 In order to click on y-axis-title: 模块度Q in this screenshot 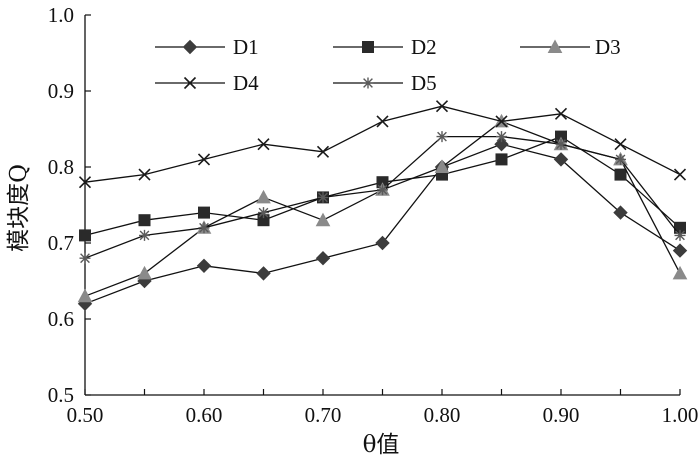, I will do `click(19, 208)`.